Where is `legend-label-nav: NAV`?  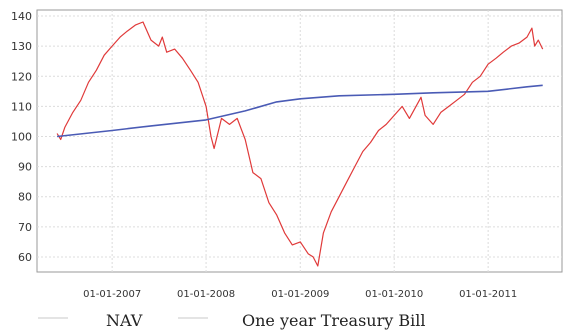
legend-label-nav: NAV is located at coordinates (124, 320).